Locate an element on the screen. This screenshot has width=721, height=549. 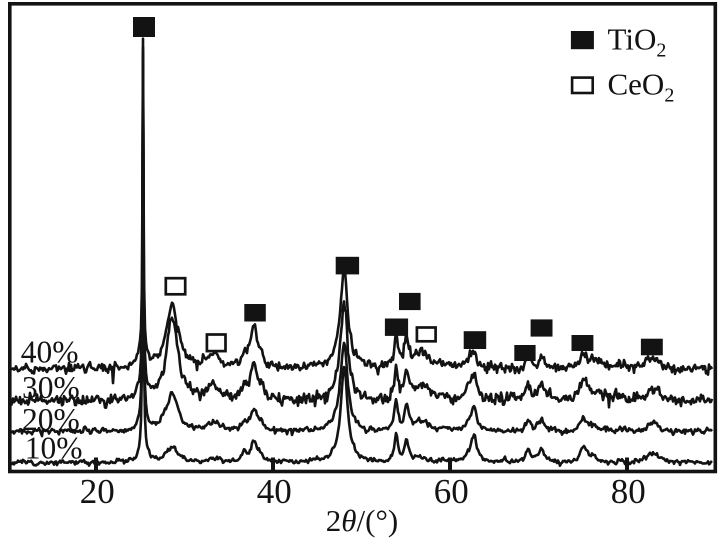
svg-text: 40 is located at coordinates (274, 491).